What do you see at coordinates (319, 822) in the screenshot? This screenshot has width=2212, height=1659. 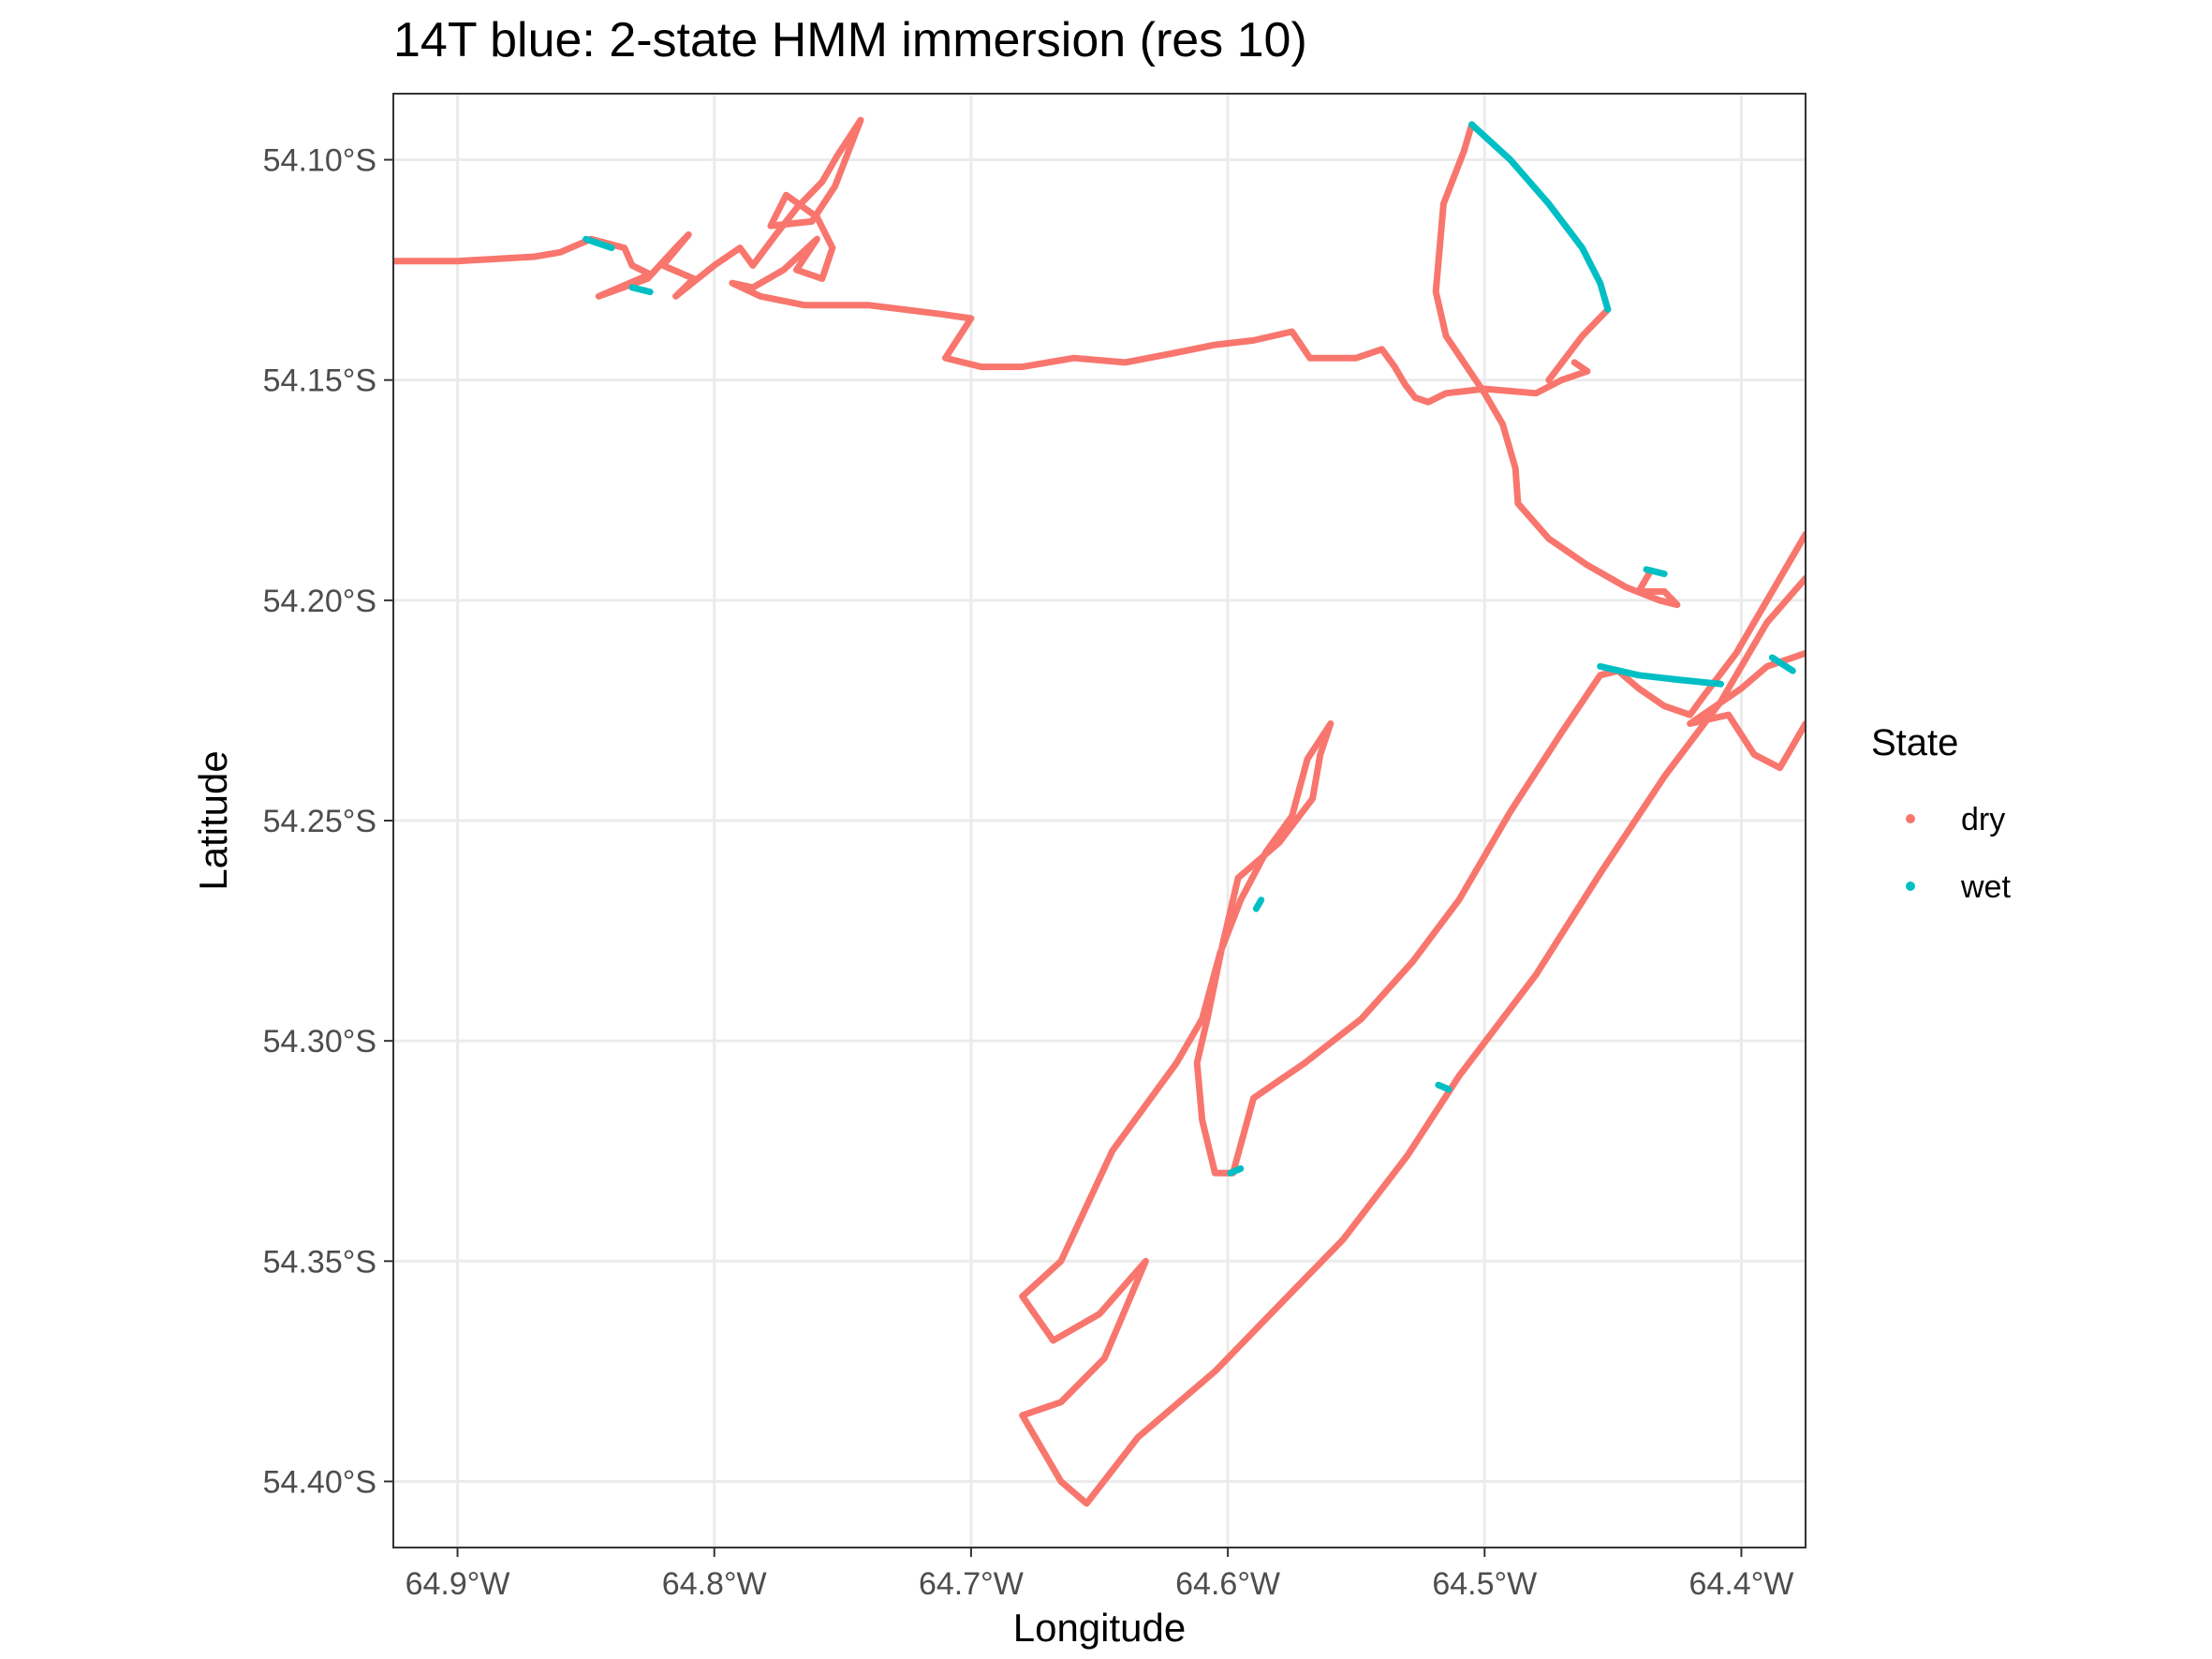 I see `y-tick-label: 54.25°S` at bounding box center [319, 822].